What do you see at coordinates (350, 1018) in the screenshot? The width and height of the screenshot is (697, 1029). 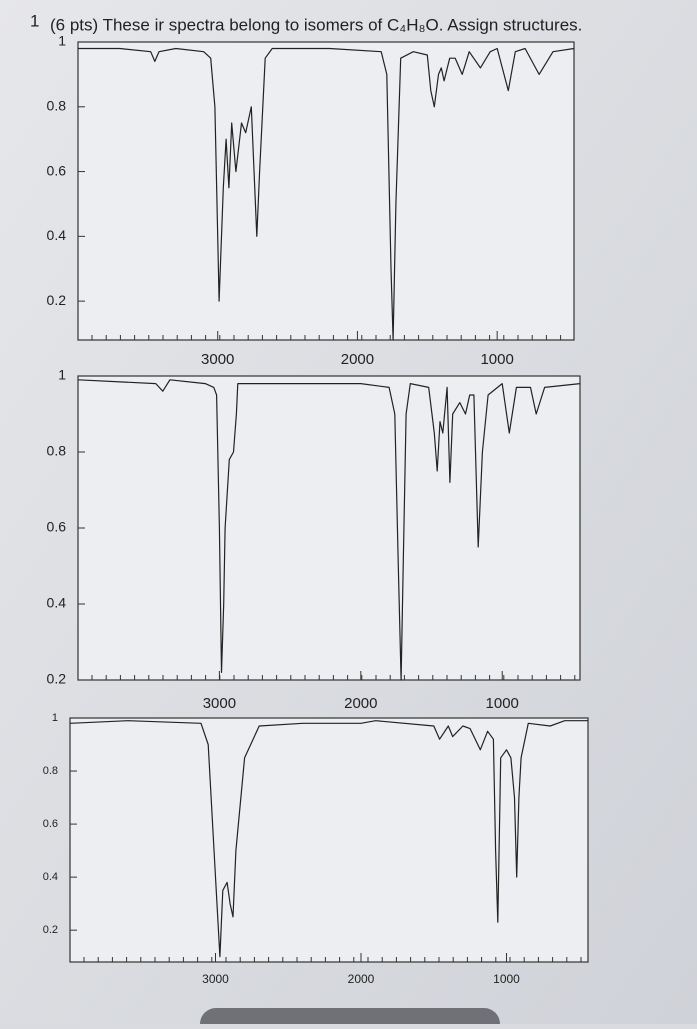 I see `shadow` at bounding box center [350, 1018].